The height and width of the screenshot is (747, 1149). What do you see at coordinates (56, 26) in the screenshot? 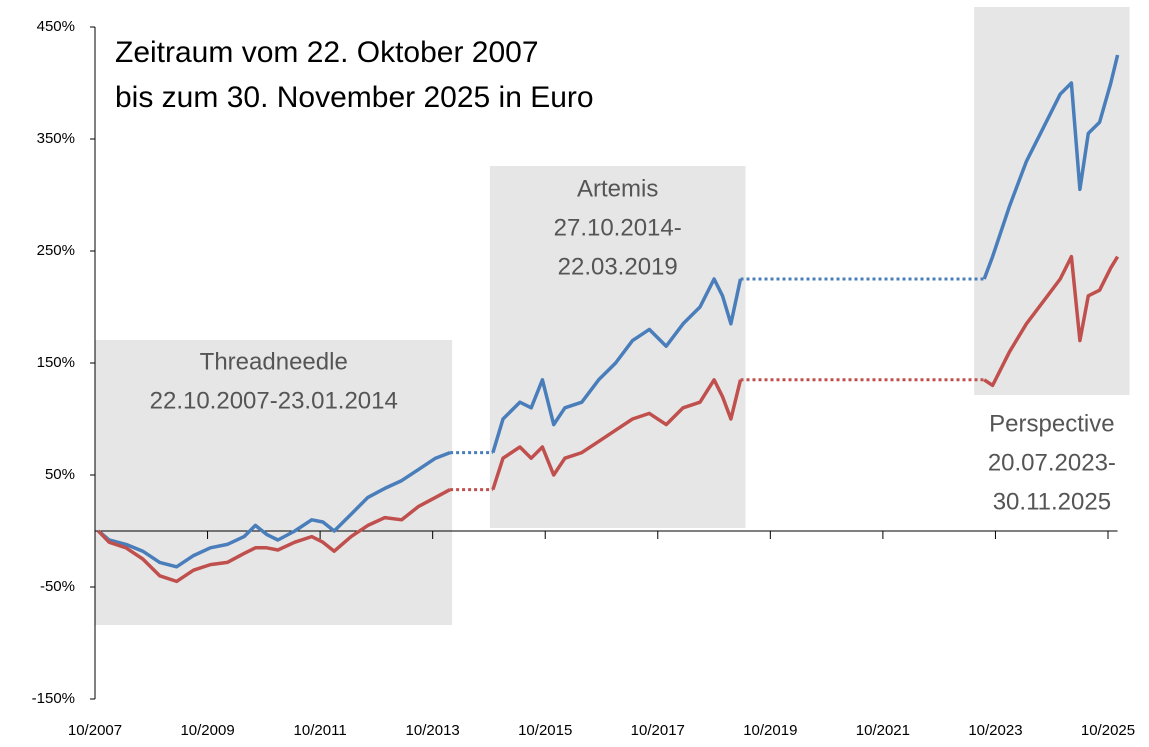
I see `y-tick-label: 450%` at bounding box center [56, 26].